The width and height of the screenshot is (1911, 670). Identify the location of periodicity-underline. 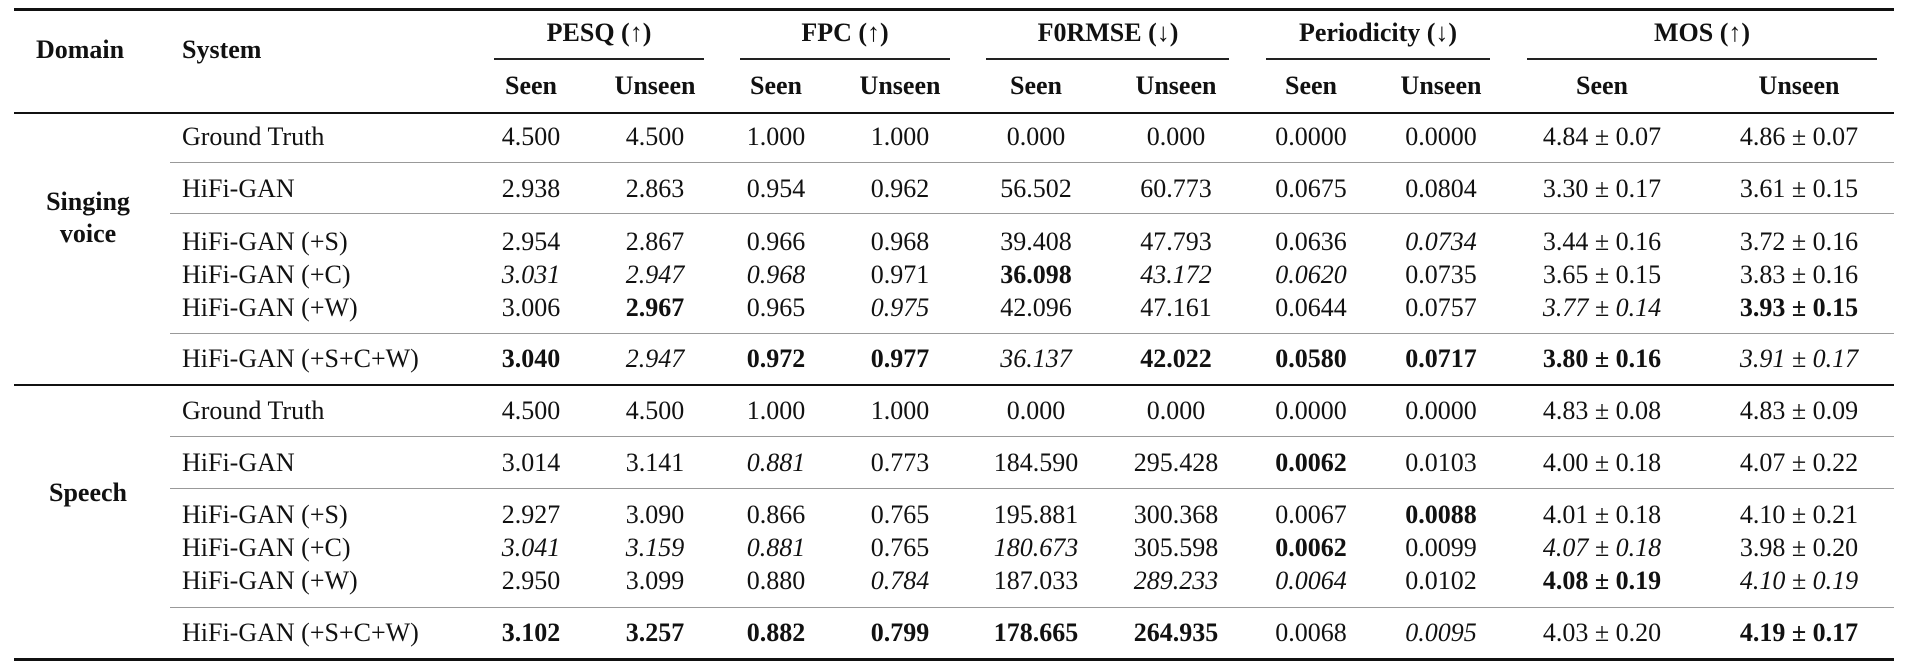
(1378, 59).